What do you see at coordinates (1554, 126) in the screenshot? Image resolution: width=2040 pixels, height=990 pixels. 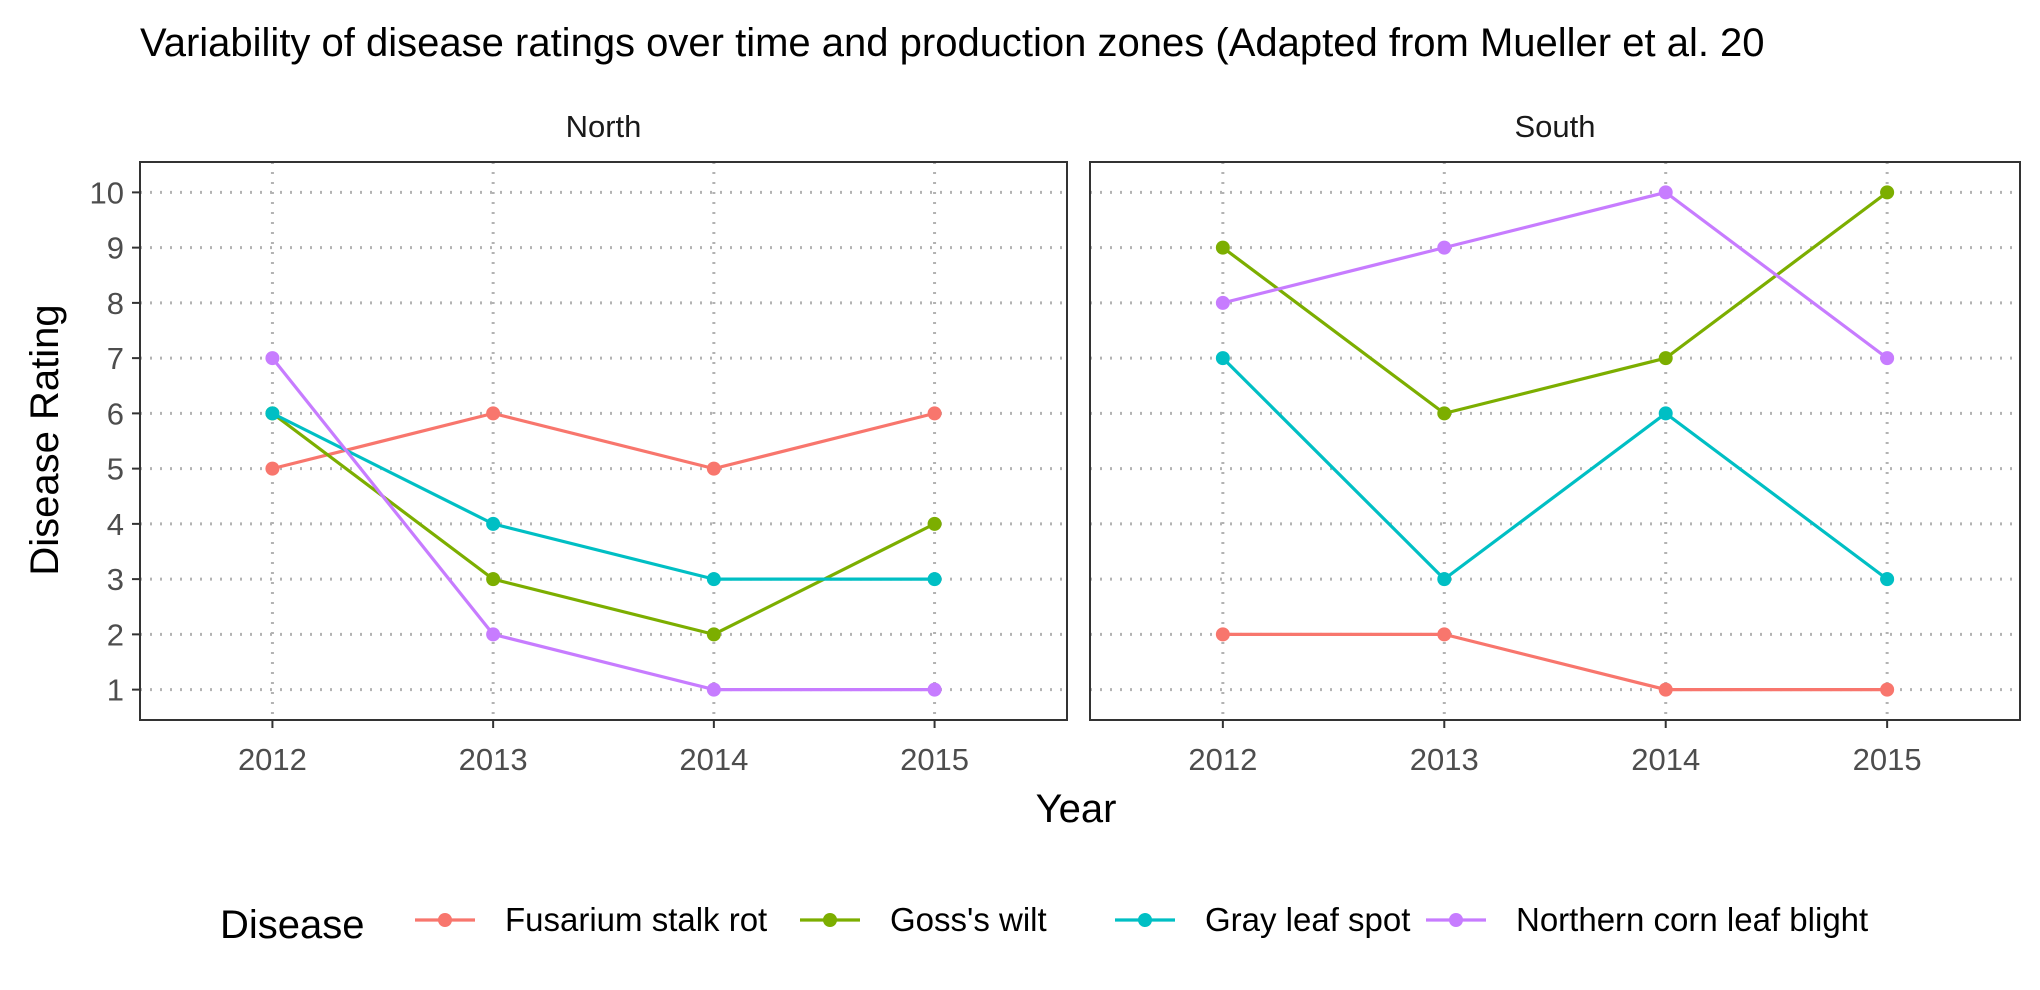 I see `panel-strip-label: South` at bounding box center [1554, 126].